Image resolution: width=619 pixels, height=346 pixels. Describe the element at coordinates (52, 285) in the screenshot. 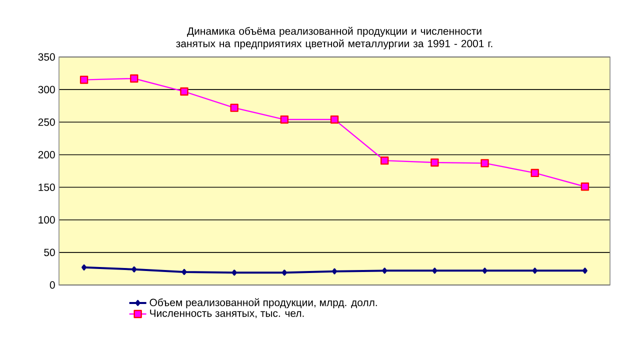

I see `y-tick-label: 0` at that location.